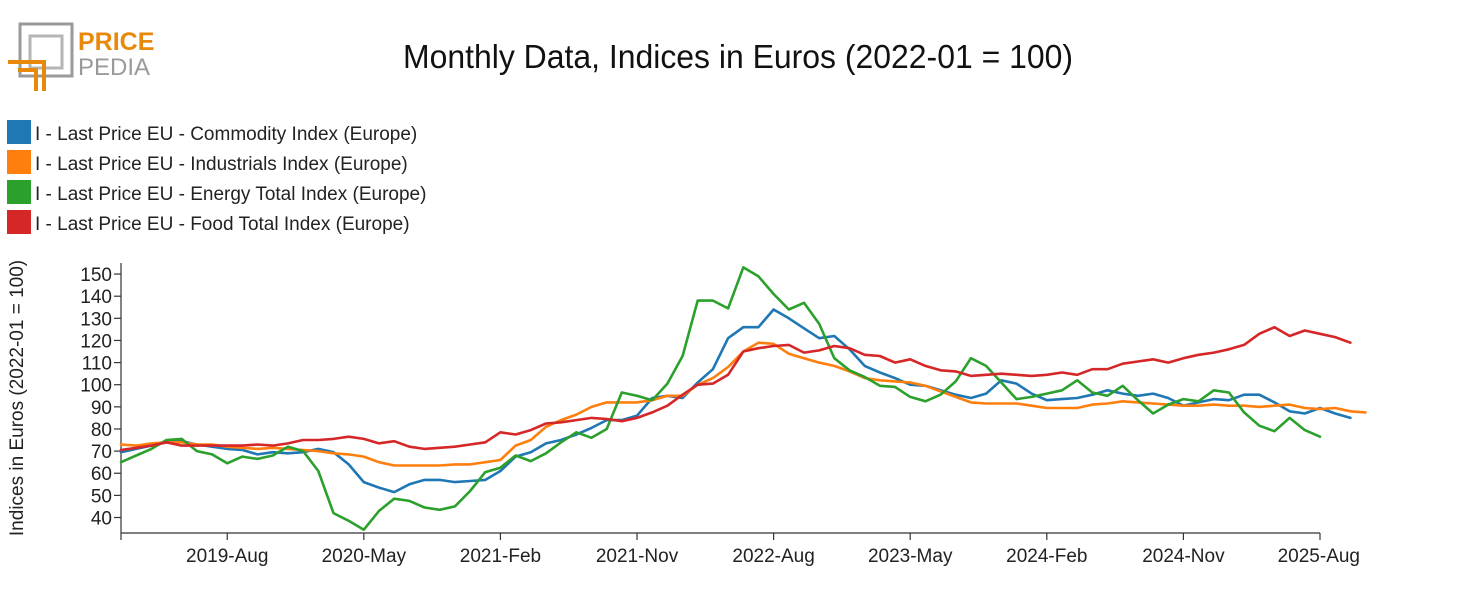  Describe the element at coordinates (96, 386) in the screenshot. I see `y-tick-label: 100` at that location.